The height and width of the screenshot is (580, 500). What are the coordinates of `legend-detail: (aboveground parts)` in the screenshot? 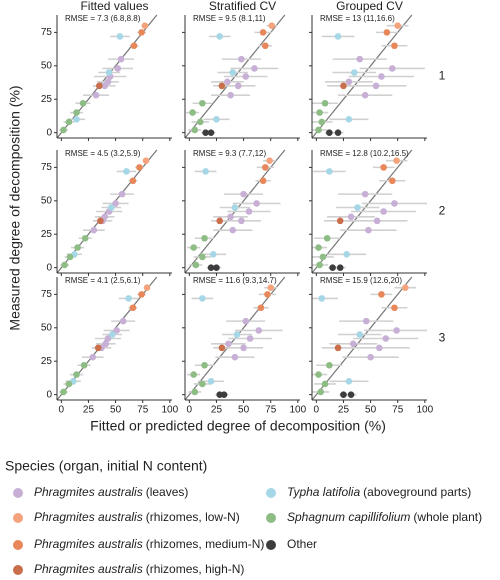 It's located at (417, 492).